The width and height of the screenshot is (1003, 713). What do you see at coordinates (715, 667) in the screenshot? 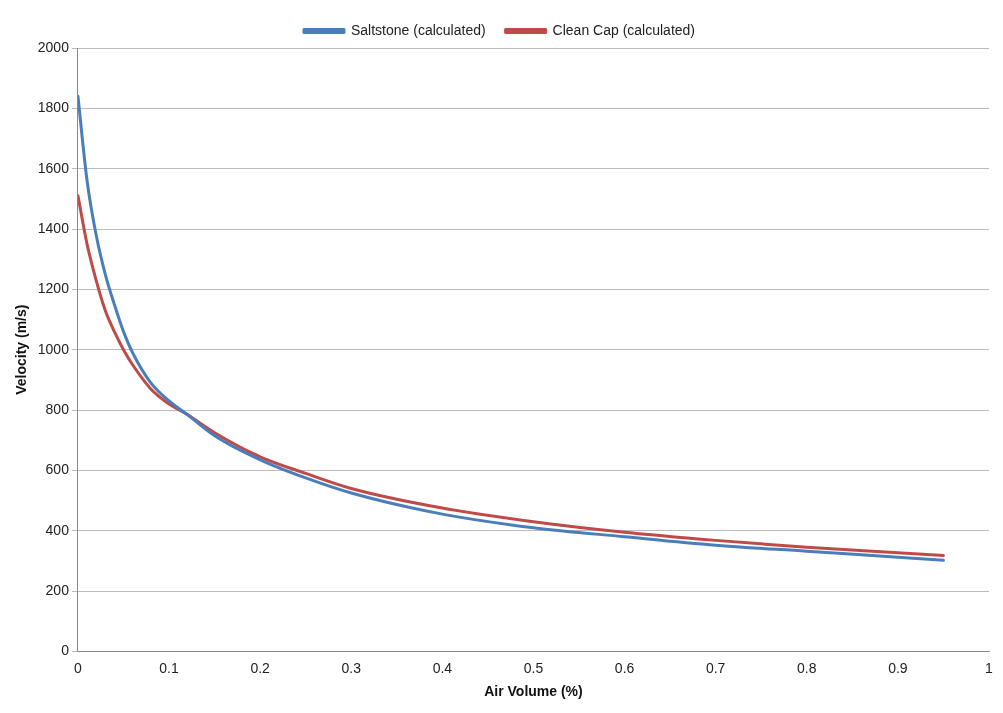
I see `x-tick-label: 0.7` at bounding box center [715, 667].